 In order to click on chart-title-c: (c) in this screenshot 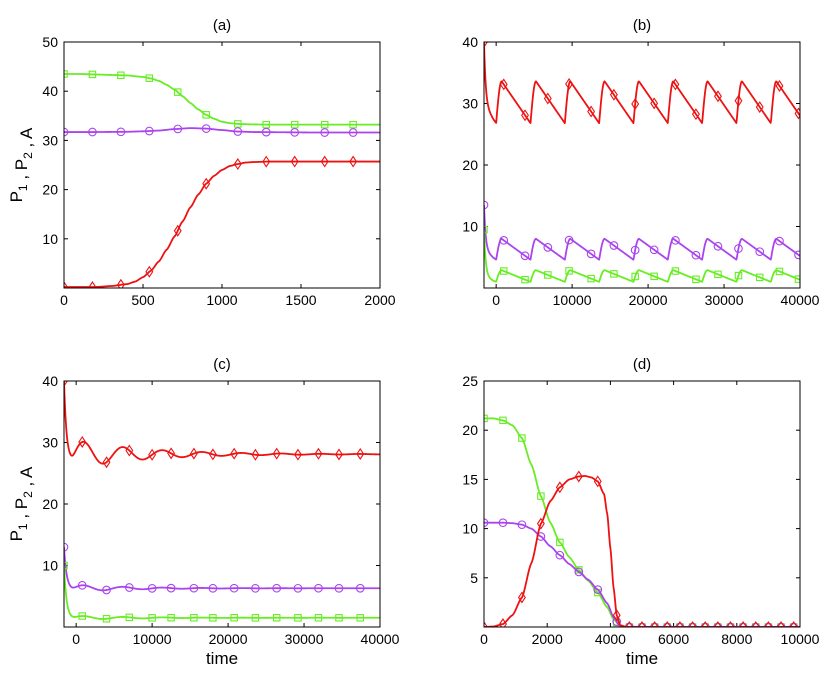, I will do `click(222, 364)`.